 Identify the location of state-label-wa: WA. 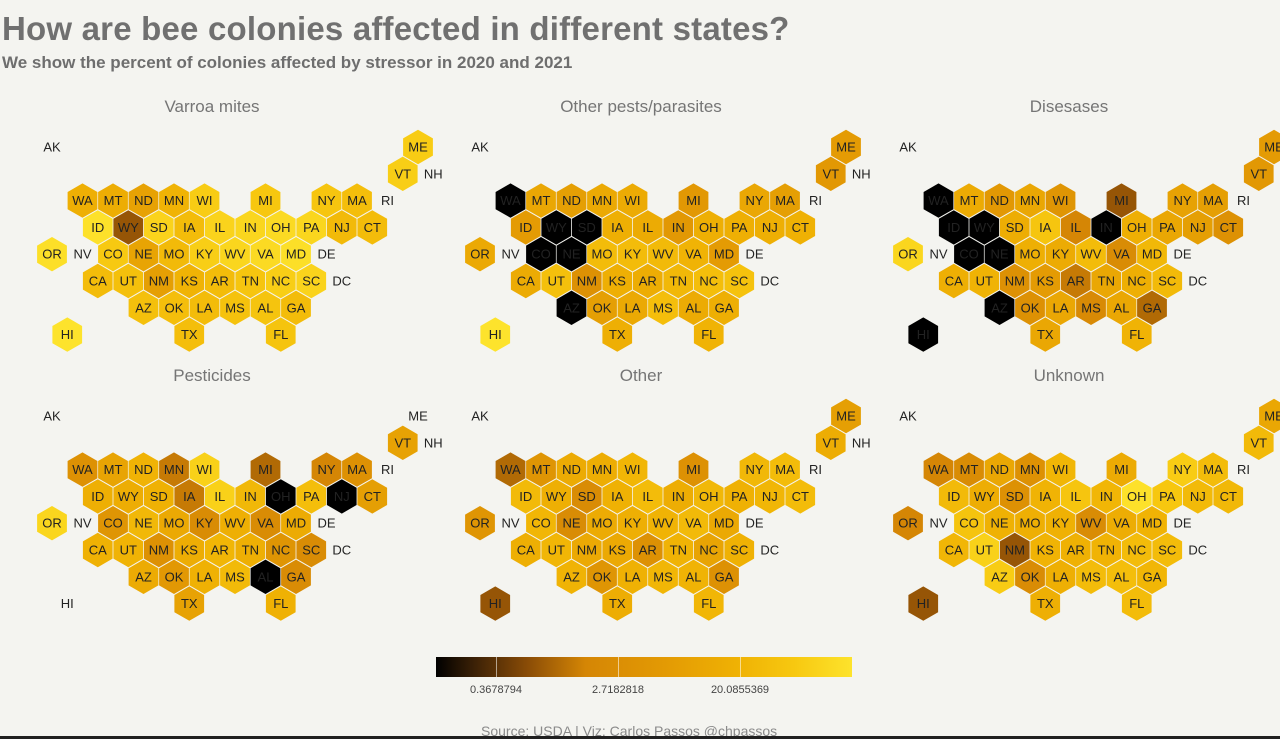
(938, 469).